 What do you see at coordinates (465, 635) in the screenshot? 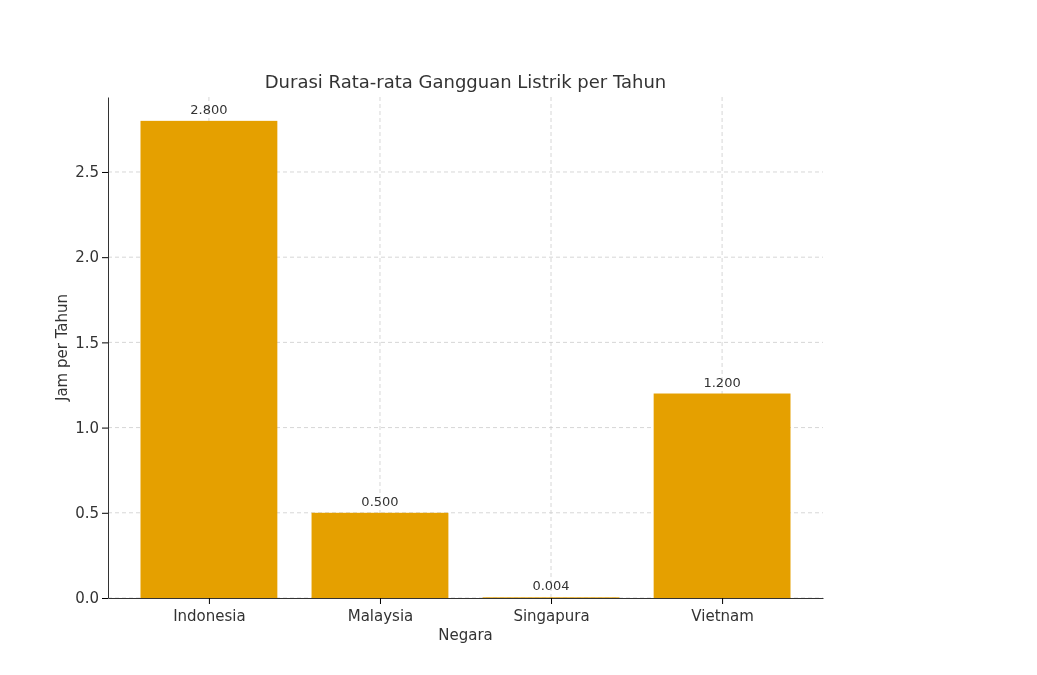
I see `x-axis-title: Negara` at bounding box center [465, 635].